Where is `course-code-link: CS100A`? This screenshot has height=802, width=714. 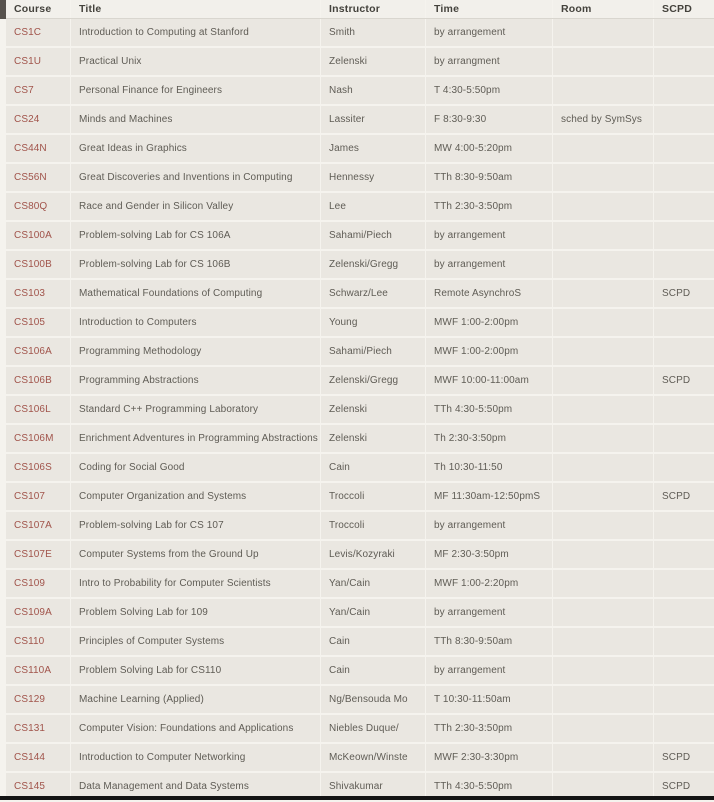 course-code-link: CS100A is located at coordinates (38, 235).